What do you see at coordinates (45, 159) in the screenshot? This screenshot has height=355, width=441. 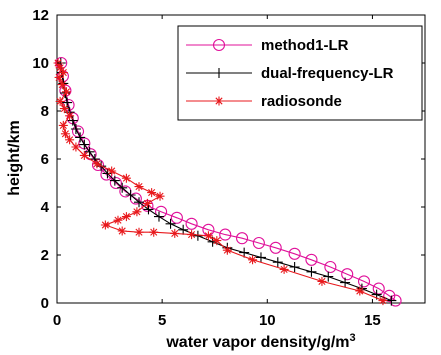 I see `y-tick-label: 6` at bounding box center [45, 159].